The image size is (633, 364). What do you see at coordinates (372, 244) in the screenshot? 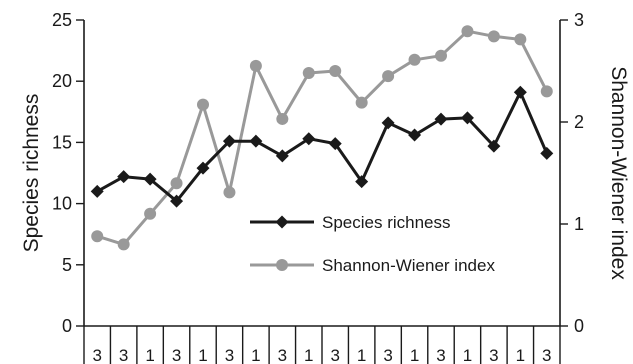
I see `legend: Species richness Shannon-Wiener index` at bounding box center [372, 244].